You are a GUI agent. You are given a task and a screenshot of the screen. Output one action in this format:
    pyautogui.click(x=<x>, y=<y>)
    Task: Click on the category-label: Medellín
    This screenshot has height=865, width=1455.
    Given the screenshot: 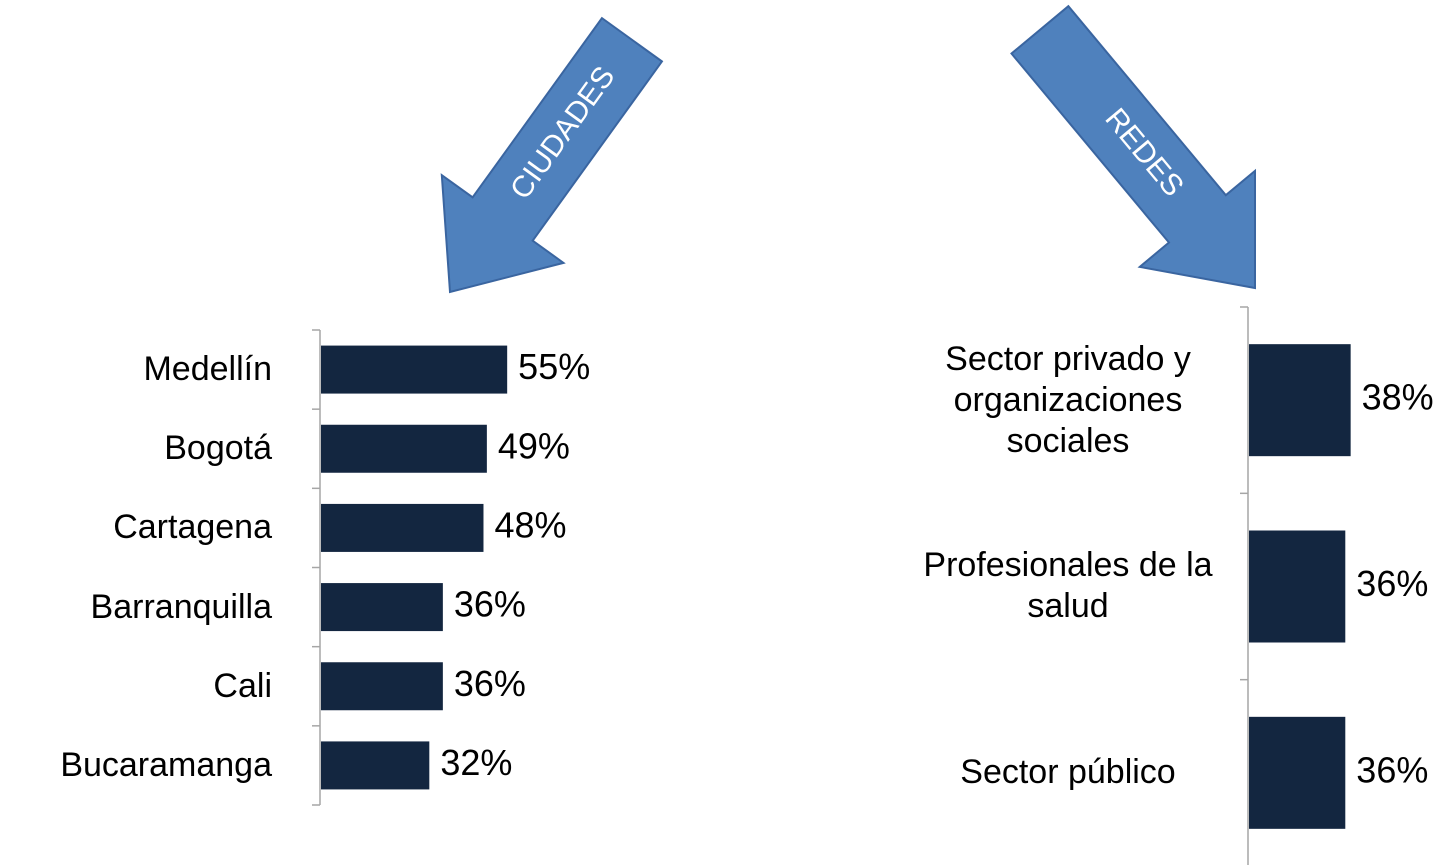 What is the action you would take?
    pyautogui.click(x=207, y=369)
    